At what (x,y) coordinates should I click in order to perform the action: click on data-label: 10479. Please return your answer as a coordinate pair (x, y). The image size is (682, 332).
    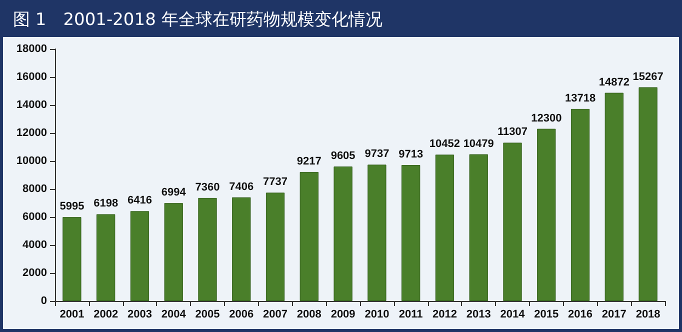
    Looking at the image, I should click on (478, 144).